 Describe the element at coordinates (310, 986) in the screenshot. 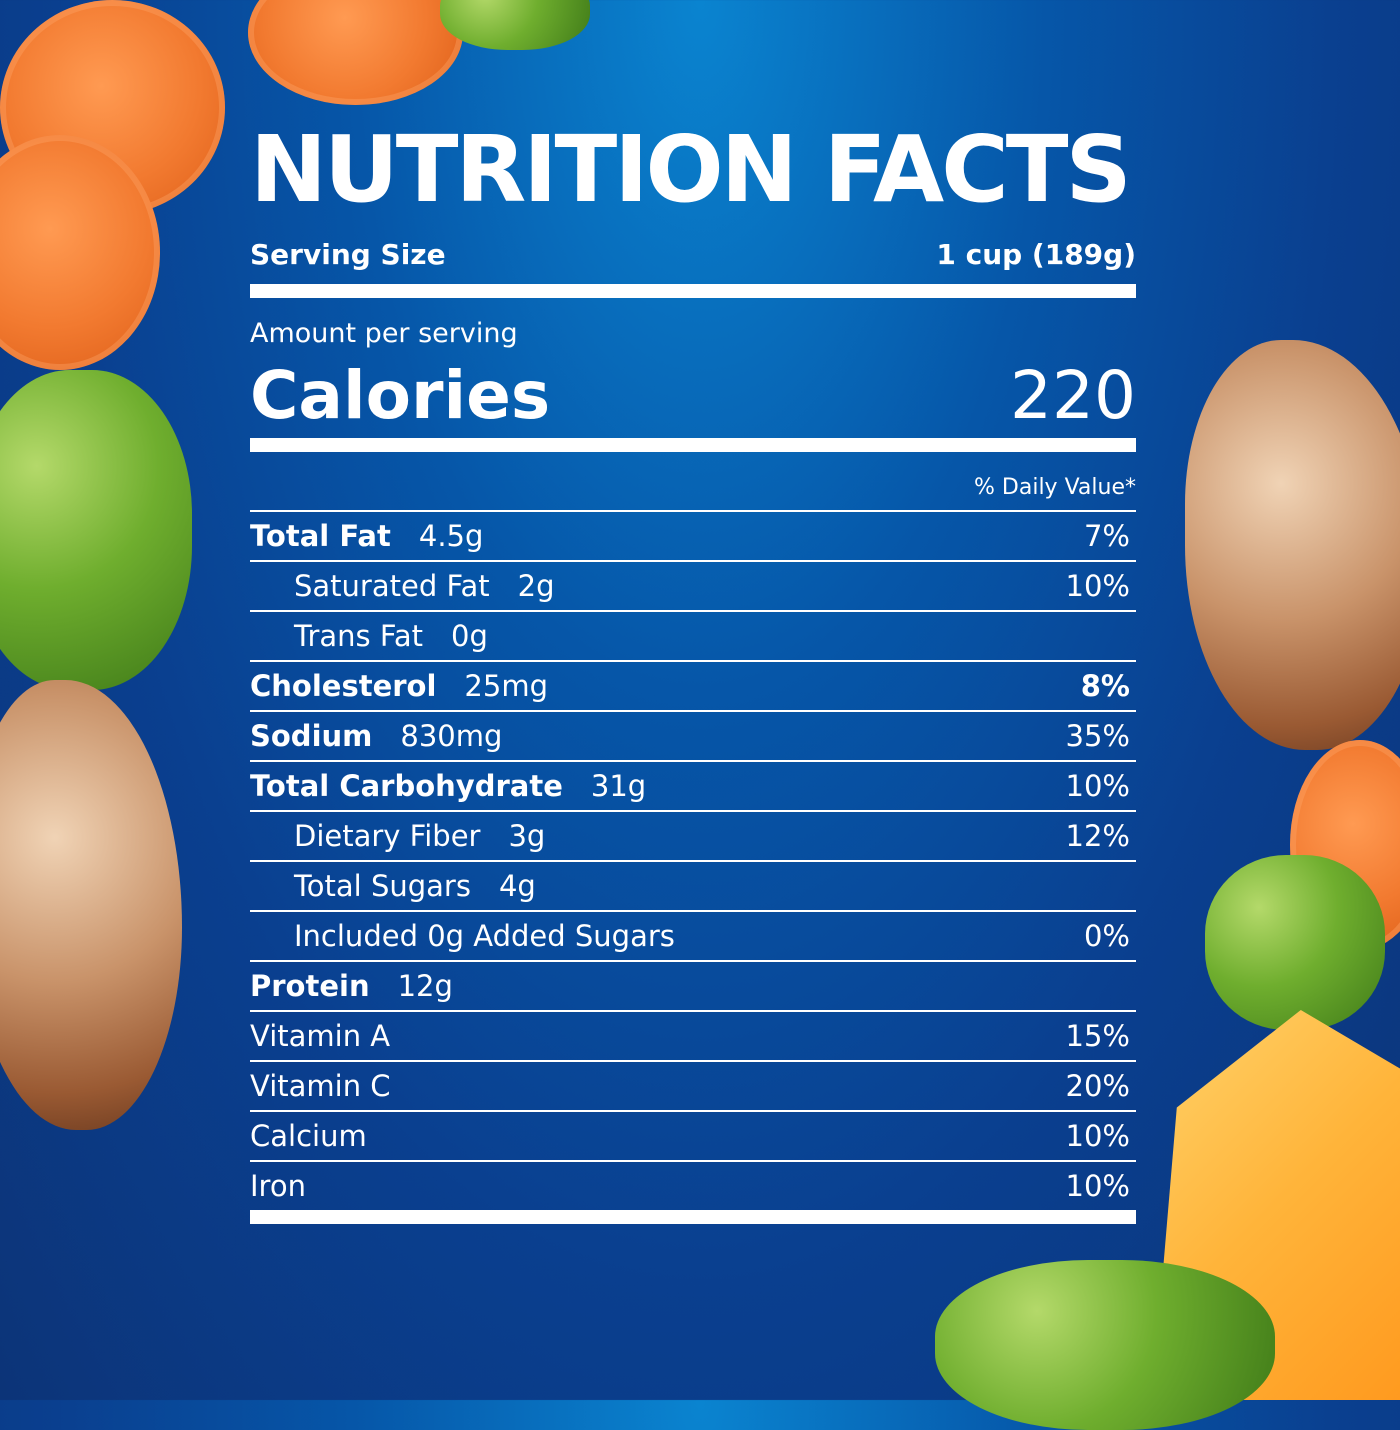

I see `nutrient-name: Protein` at that location.